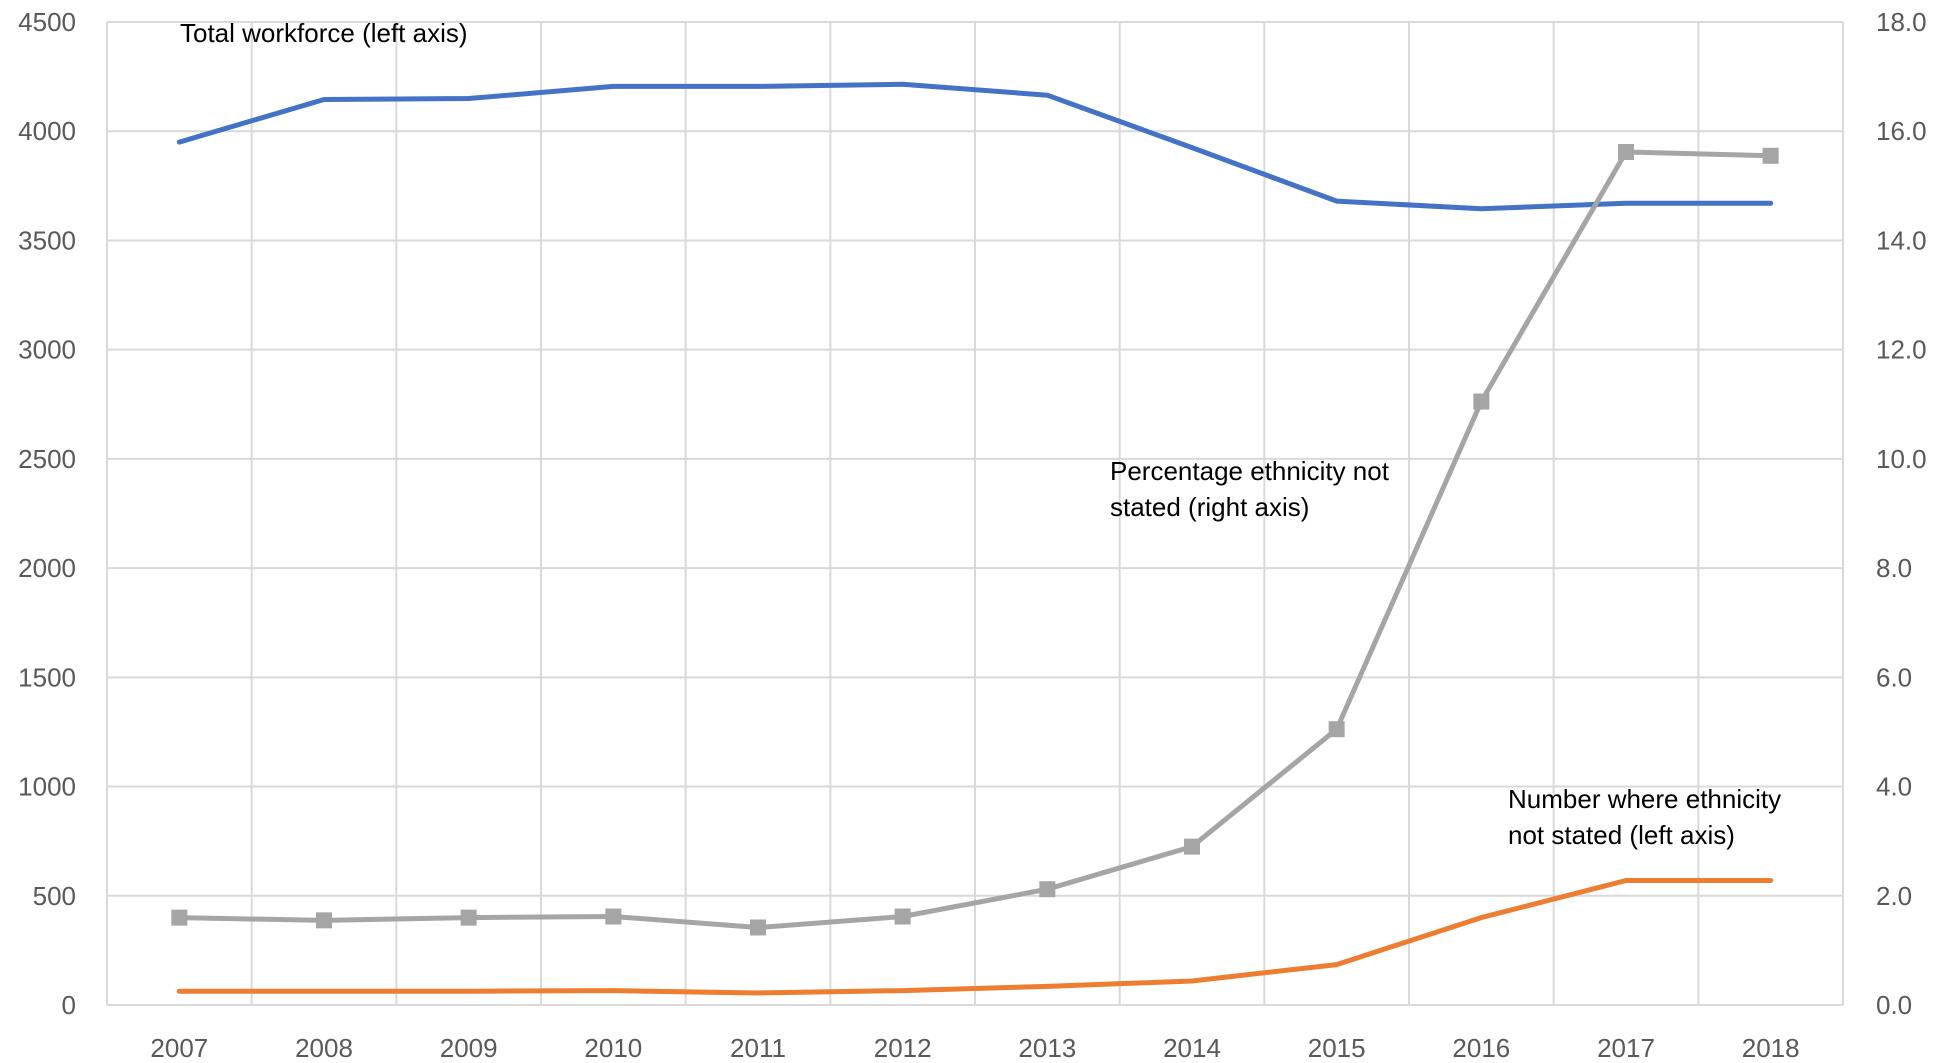 This screenshot has height=1063, width=1942. I want to click on y-right-tick-label: 6.0, so click(1894, 677).